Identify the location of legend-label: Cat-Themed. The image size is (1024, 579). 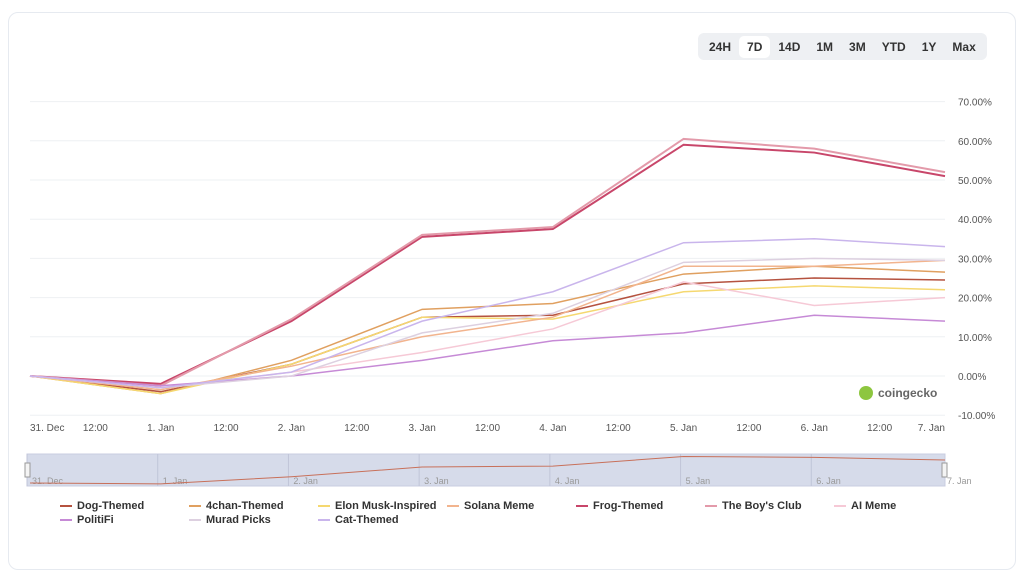
(367, 520).